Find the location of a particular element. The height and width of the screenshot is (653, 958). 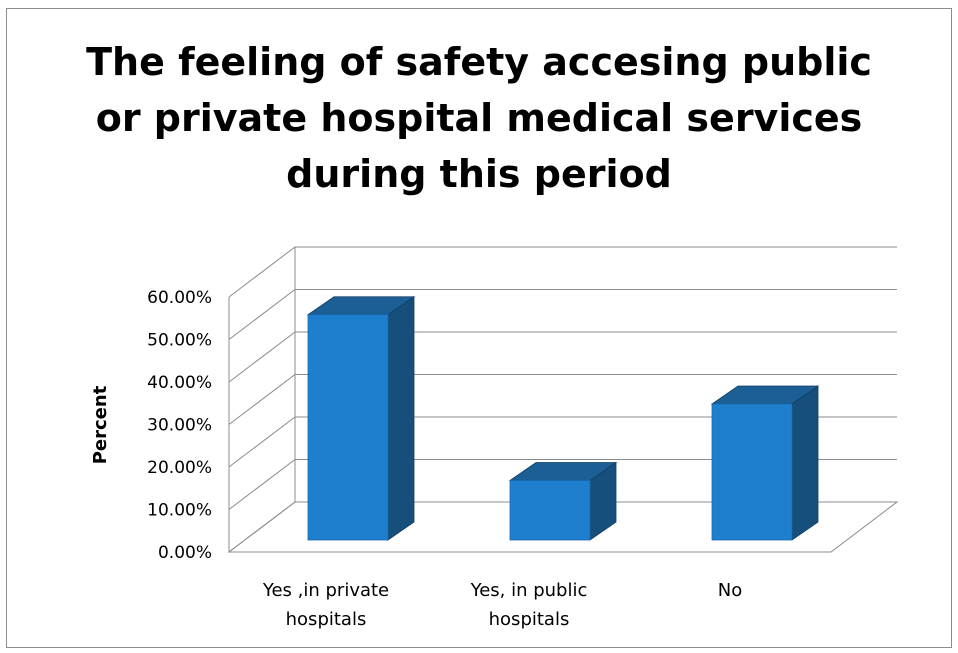

y-axis-label: Percent is located at coordinates (100, 424).